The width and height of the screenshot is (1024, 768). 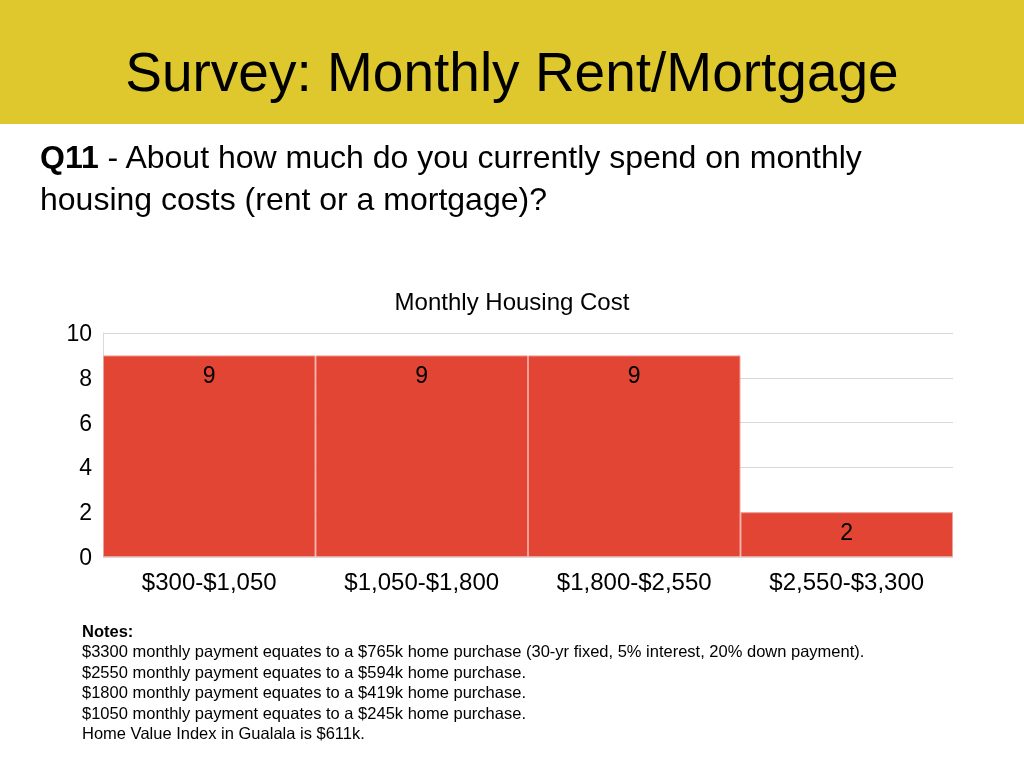 What do you see at coordinates (85, 377) in the screenshot?
I see `y-tick-label: 8` at bounding box center [85, 377].